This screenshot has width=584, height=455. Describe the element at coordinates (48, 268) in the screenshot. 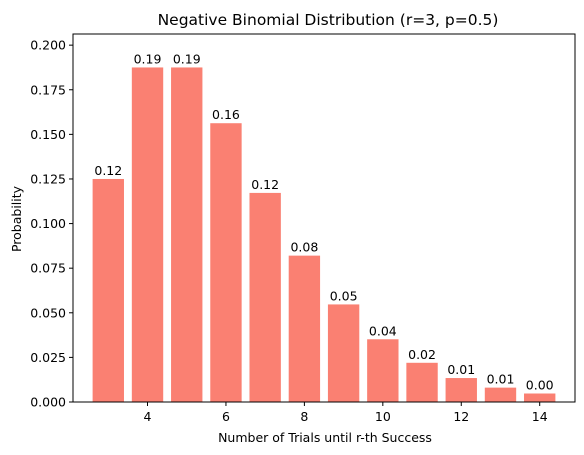

I see `y-tick-label: 0.075` at that location.